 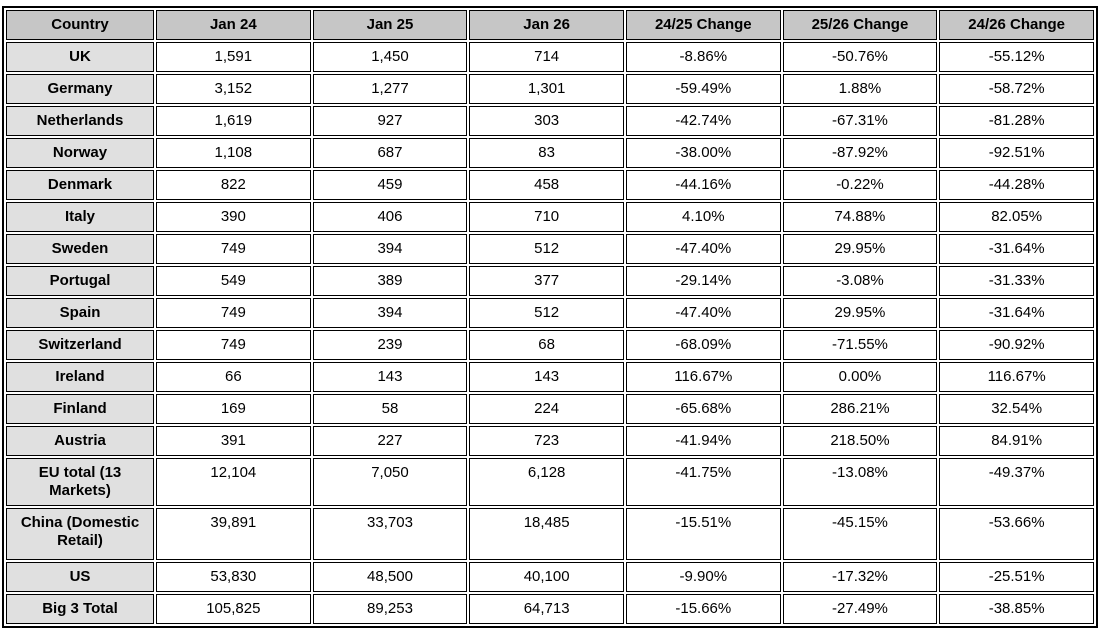 What do you see at coordinates (860, 121) in the screenshot?
I see `cell-change-25-26: -67.31%` at bounding box center [860, 121].